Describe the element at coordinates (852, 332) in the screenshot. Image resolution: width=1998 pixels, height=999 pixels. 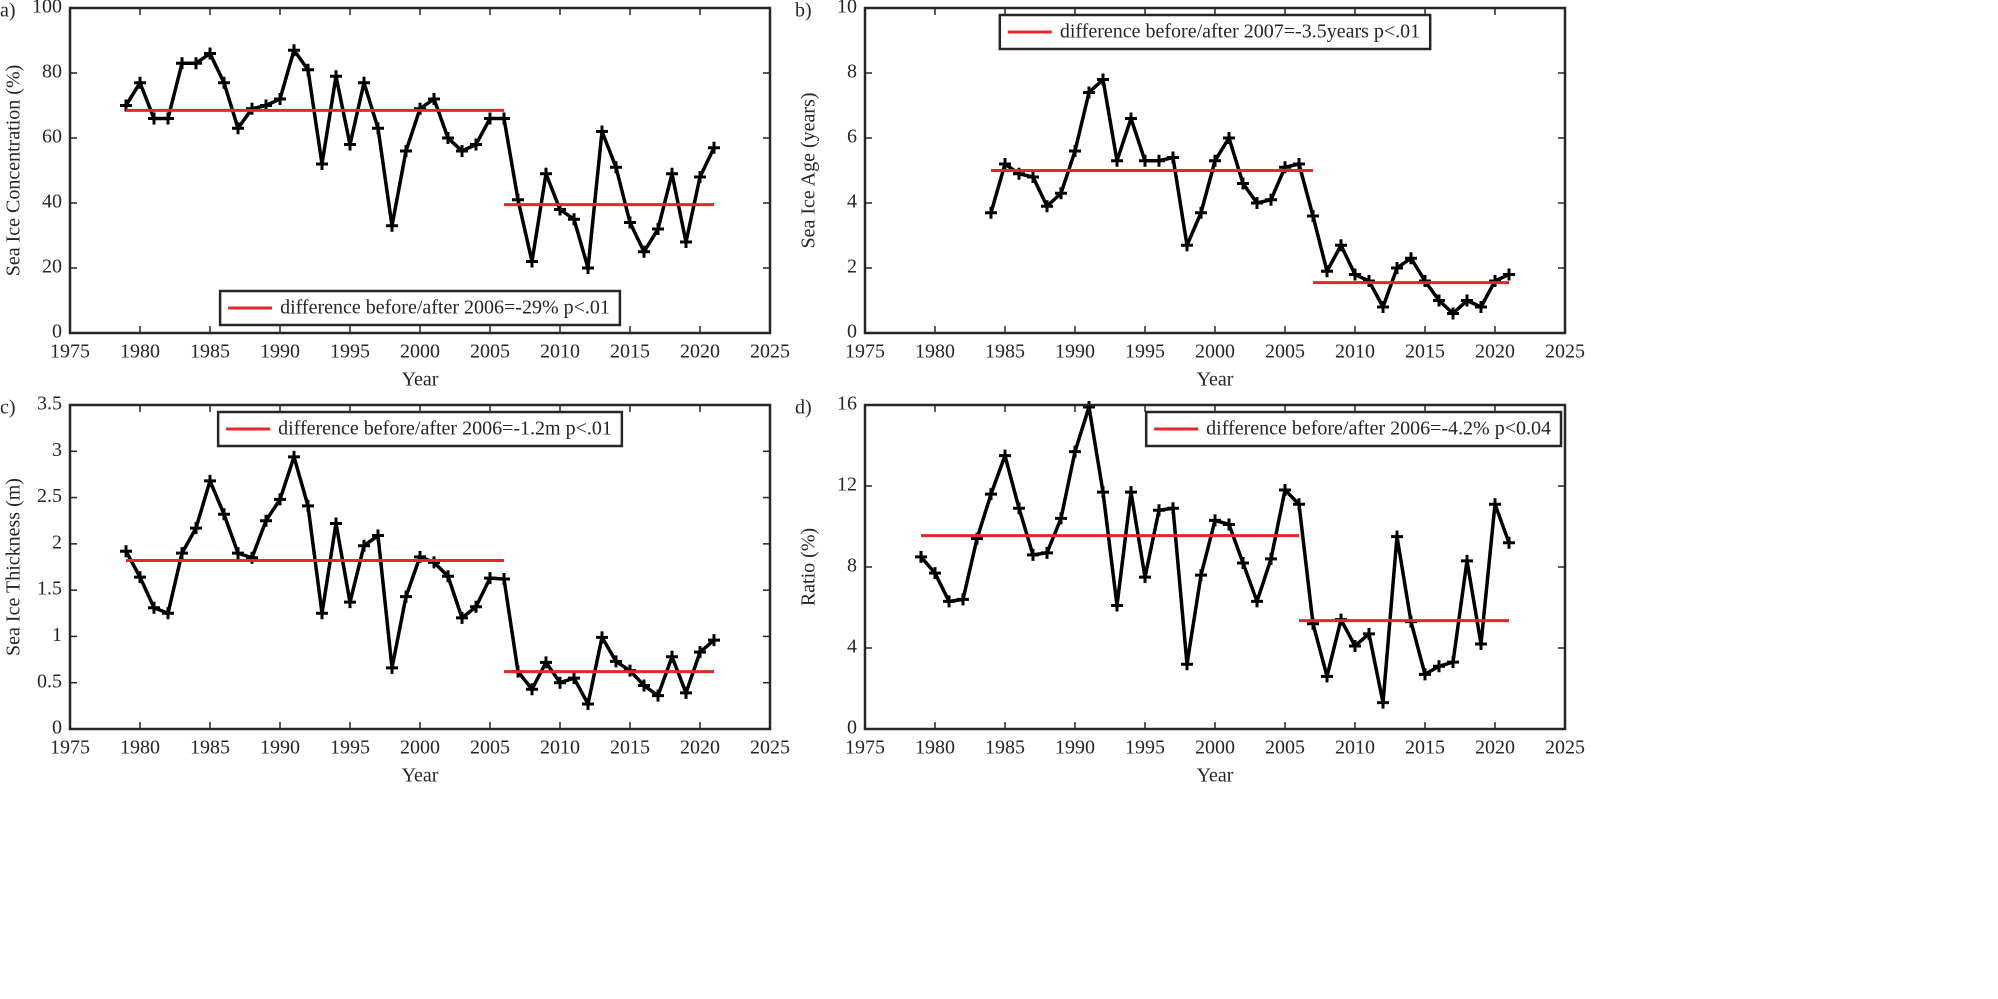
I see `y-tick-label: 0` at that location.